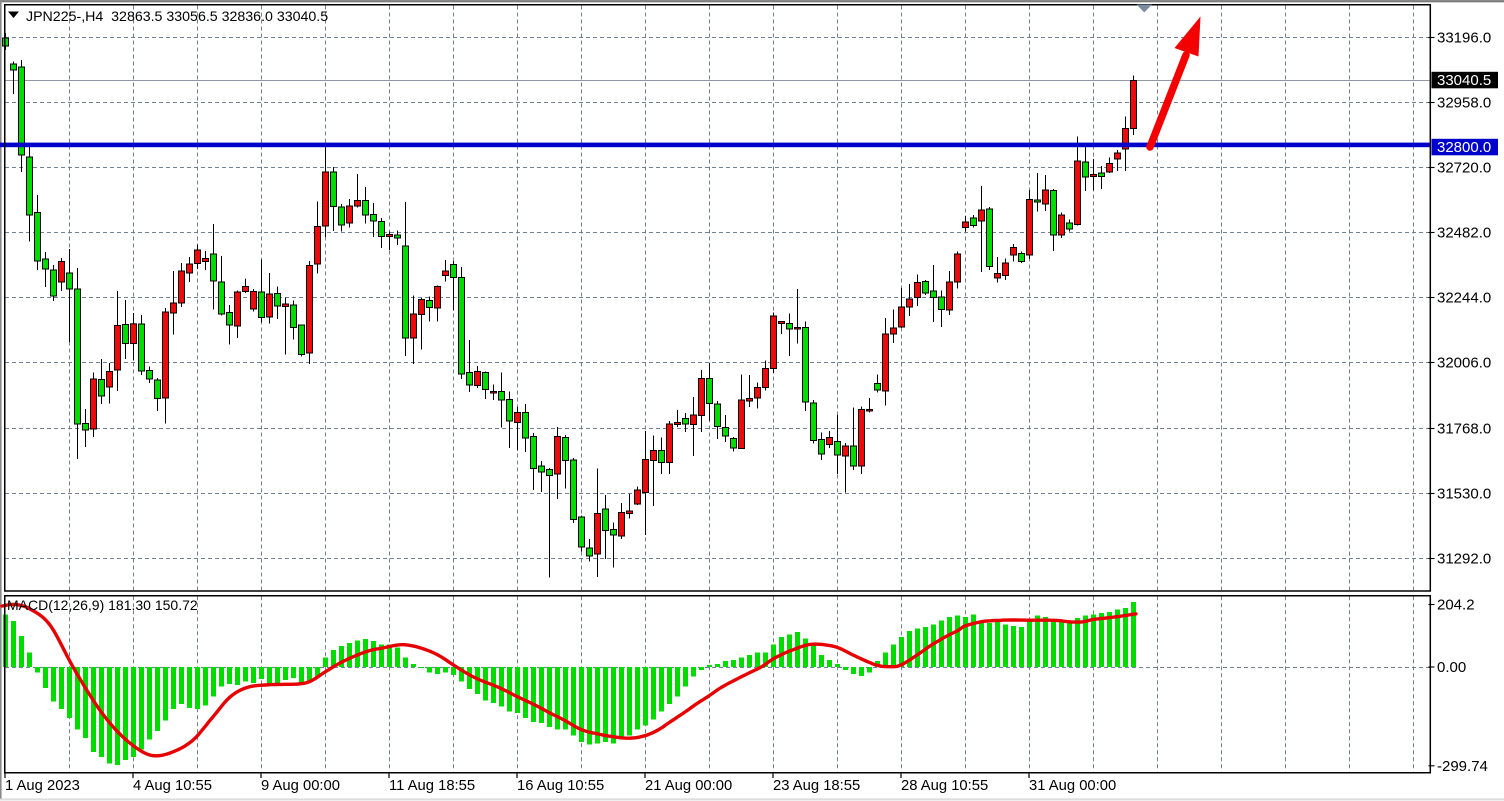 The width and height of the screenshot is (1504, 801). I want to click on svg-text: 0.00, so click(1451, 667).